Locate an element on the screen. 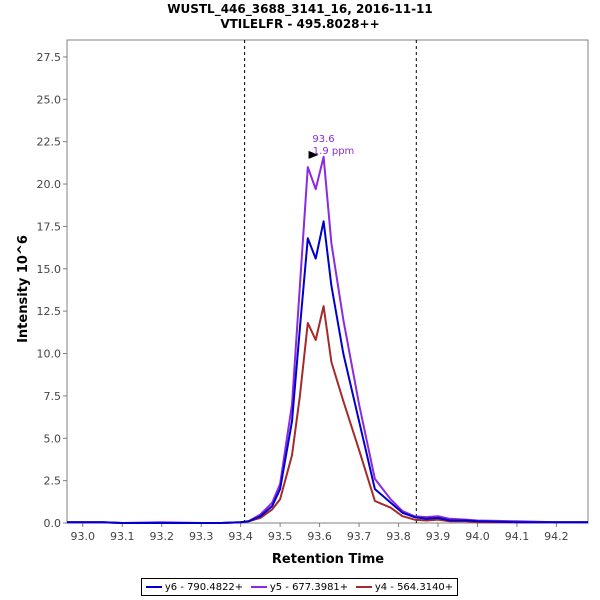  chart-title: WUSTL_446_3688_3141_16, 2016-11-11 is located at coordinates (300, 9).